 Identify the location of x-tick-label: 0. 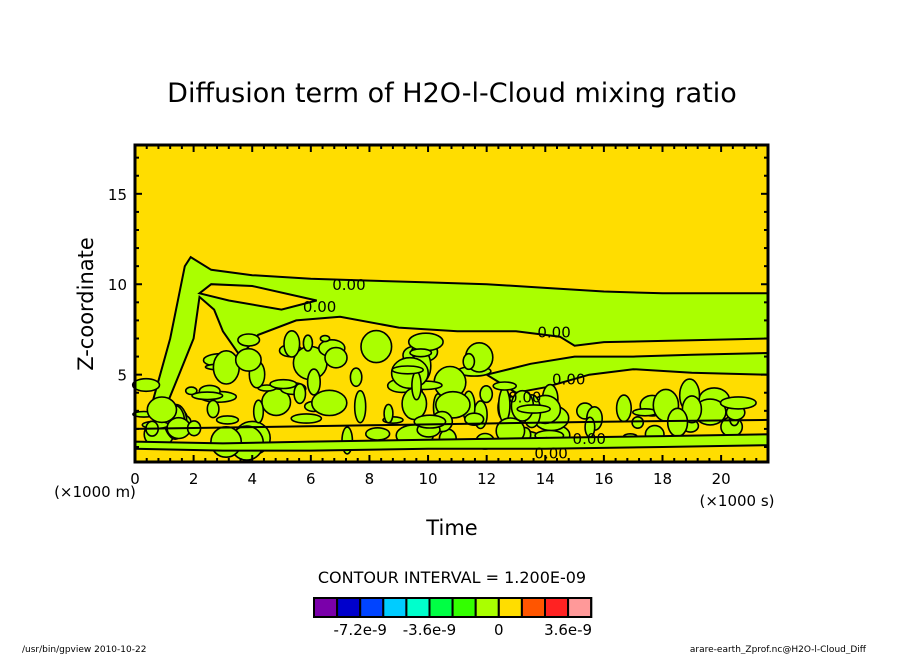
(135, 479).